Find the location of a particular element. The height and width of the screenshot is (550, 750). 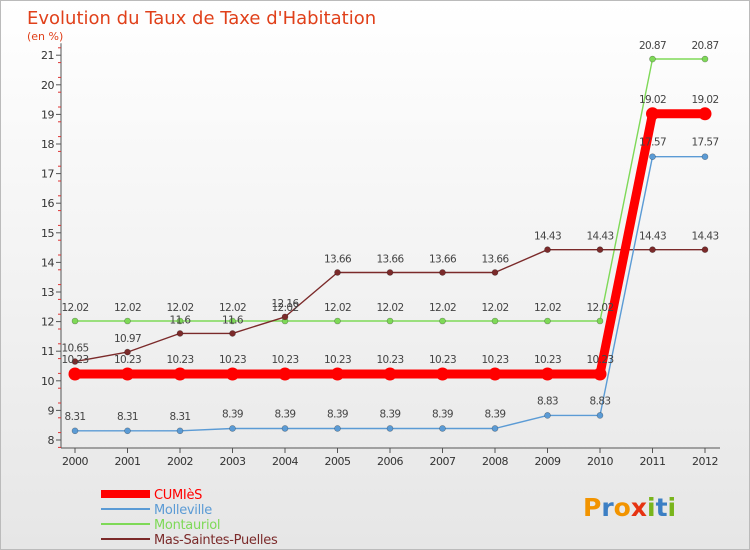

chart-title: Evolution du Taux de Taxe d'Habitation is located at coordinates (201, 18).